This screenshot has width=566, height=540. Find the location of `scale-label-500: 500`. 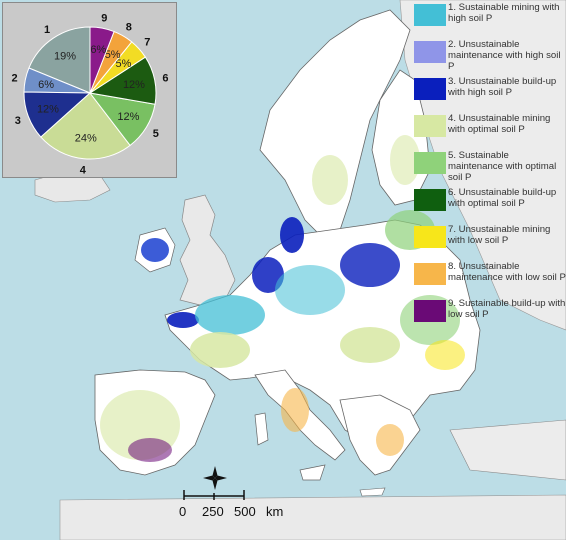

scale-label-500: 500 is located at coordinates (245, 511).